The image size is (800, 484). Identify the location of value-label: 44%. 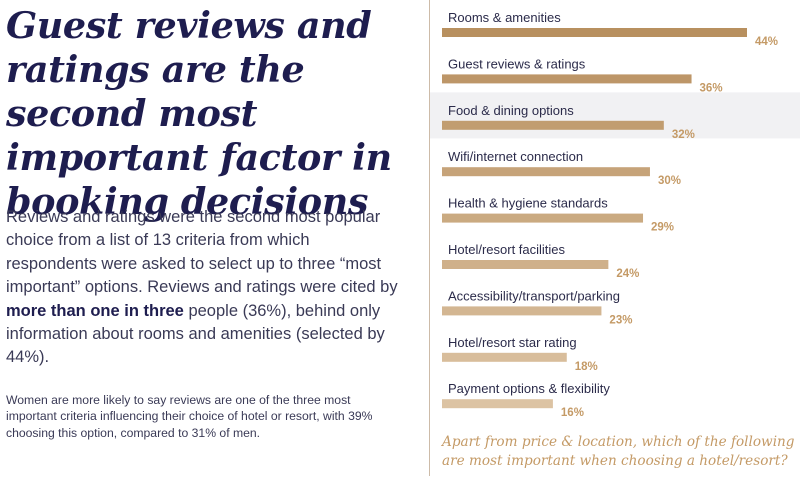
(766, 42).